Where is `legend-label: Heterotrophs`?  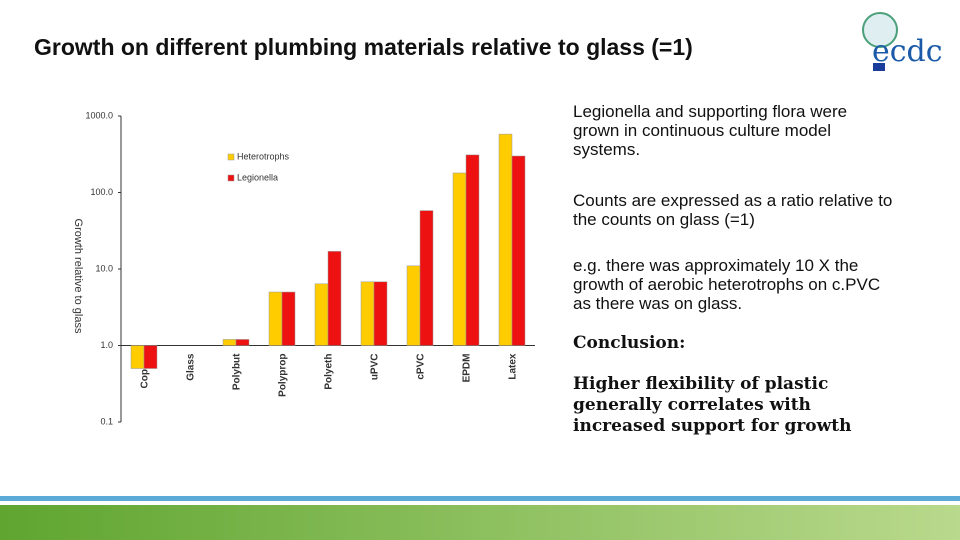 legend-label: Heterotrophs is located at coordinates (263, 156).